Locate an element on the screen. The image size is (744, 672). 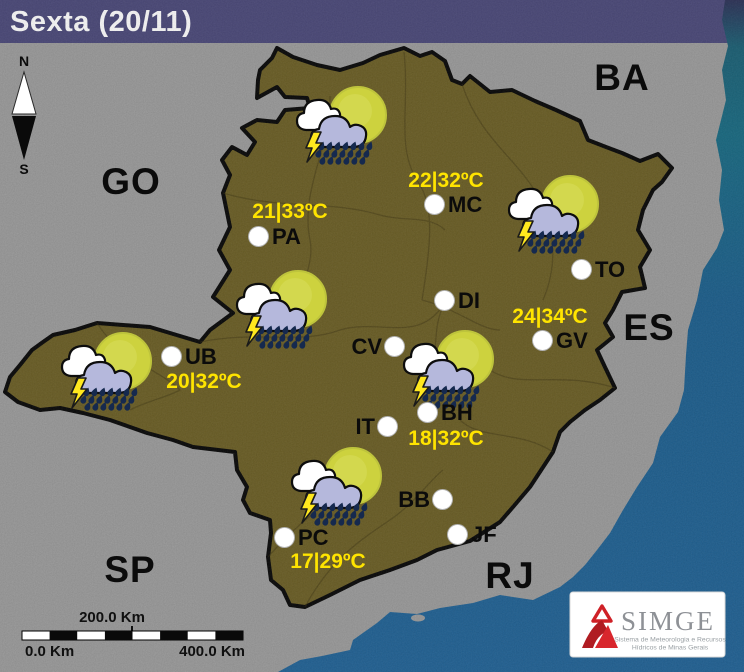
city-code-label: TO is located at coordinates (610, 269).